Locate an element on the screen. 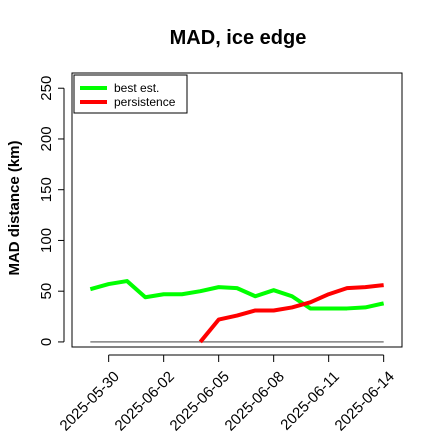  legend-box is located at coordinates (130, 94).